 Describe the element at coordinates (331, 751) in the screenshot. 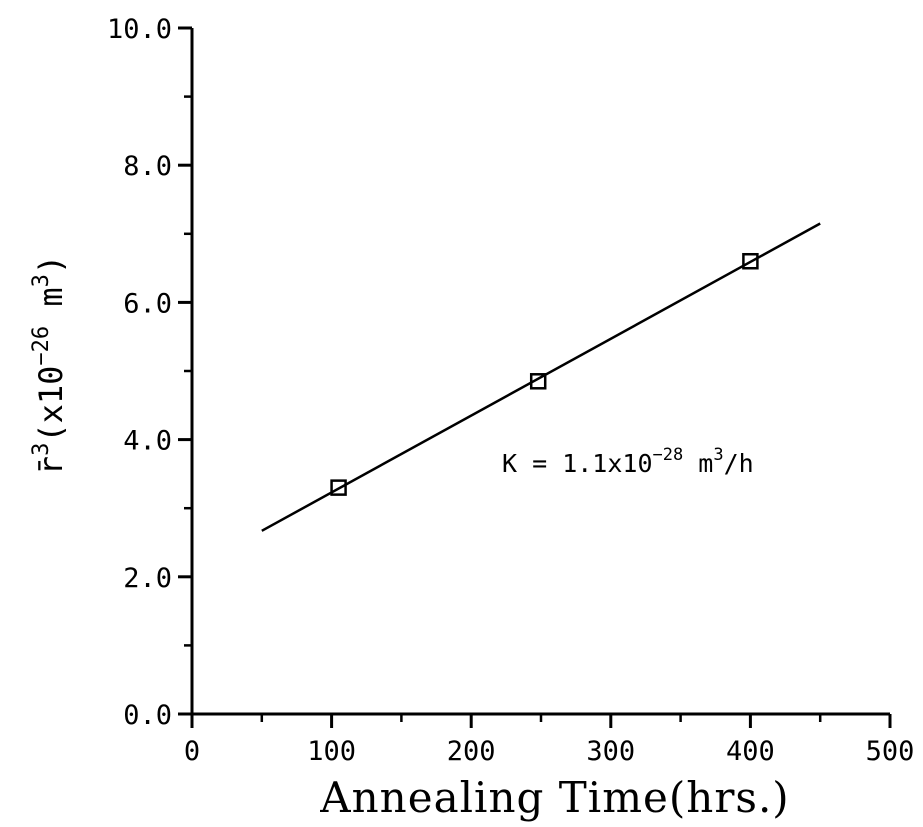

I see `x-tick-label: 100` at that location.